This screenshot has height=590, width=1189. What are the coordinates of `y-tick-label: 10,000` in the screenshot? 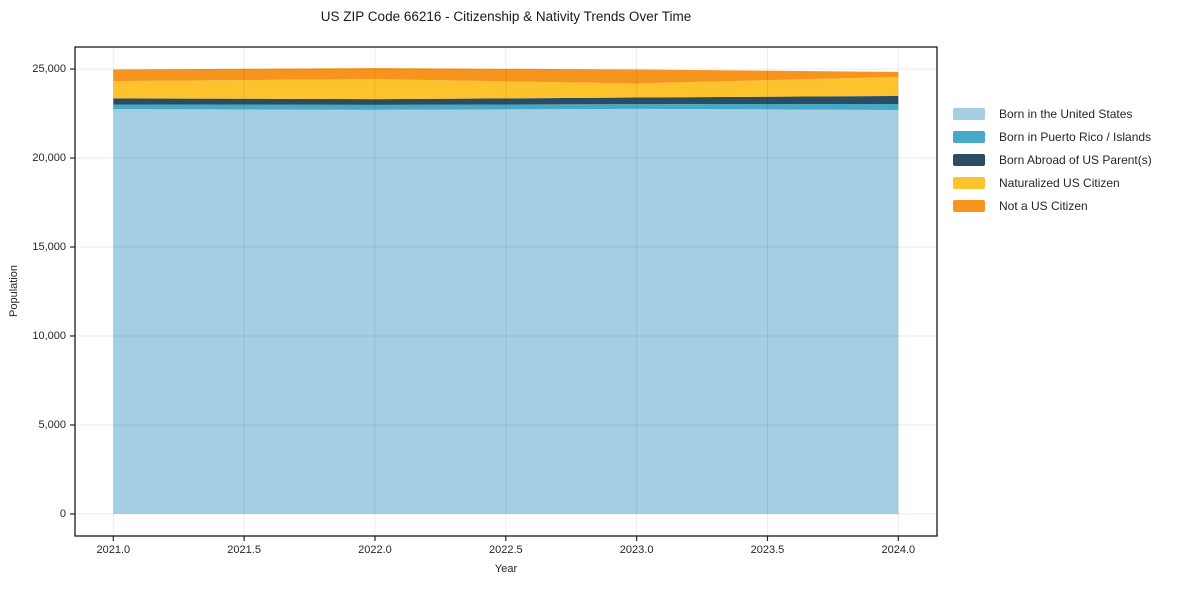 It's located at (49, 335).